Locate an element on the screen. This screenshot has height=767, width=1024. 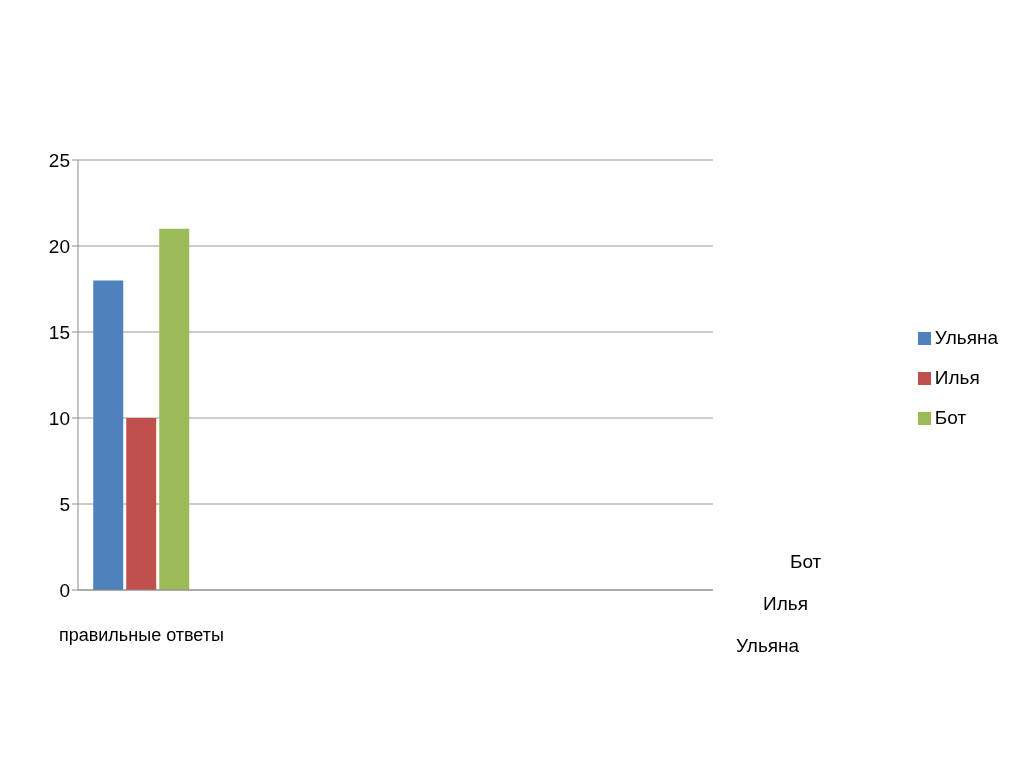
legend-label: Ульяна is located at coordinates (966, 337).